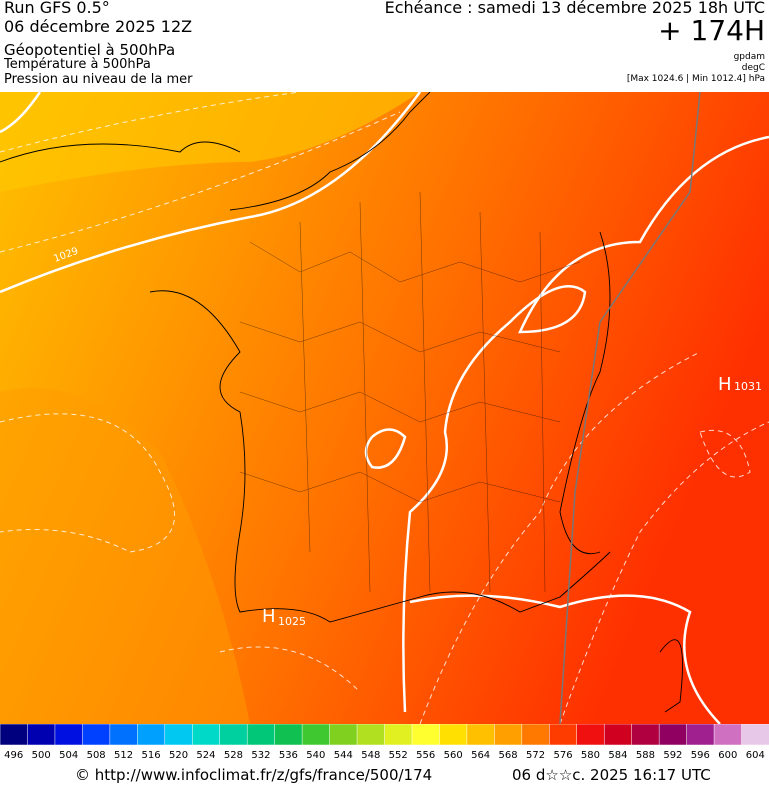 Image resolution: width=769 pixels, height=786 pixels. What do you see at coordinates (755, 755) in the screenshot?
I see `colorbar-label: 604` at bounding box center [755, 755].